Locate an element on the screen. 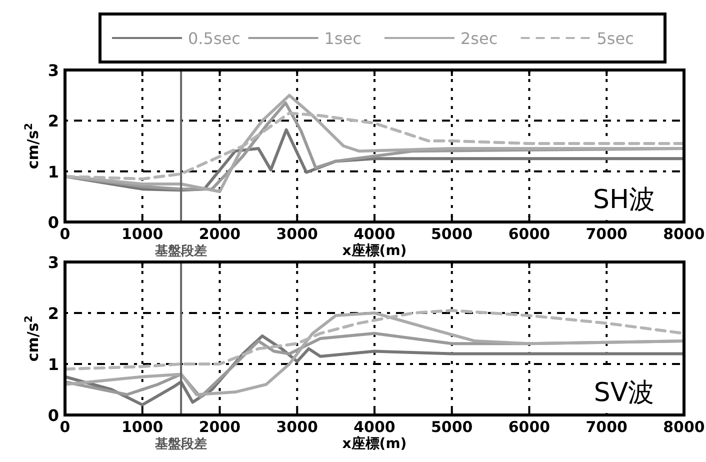  legend-label: 0.5sec is located at coordinates (214, 38).